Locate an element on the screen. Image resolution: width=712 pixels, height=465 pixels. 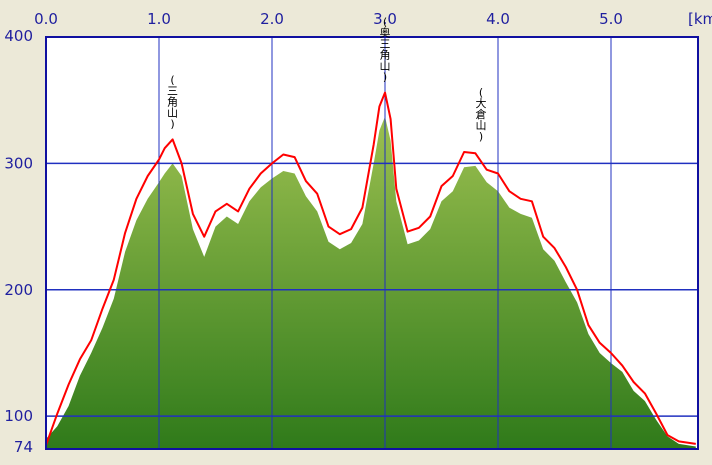
peak-label: (大倉山) is located at coordinates (481, 114).